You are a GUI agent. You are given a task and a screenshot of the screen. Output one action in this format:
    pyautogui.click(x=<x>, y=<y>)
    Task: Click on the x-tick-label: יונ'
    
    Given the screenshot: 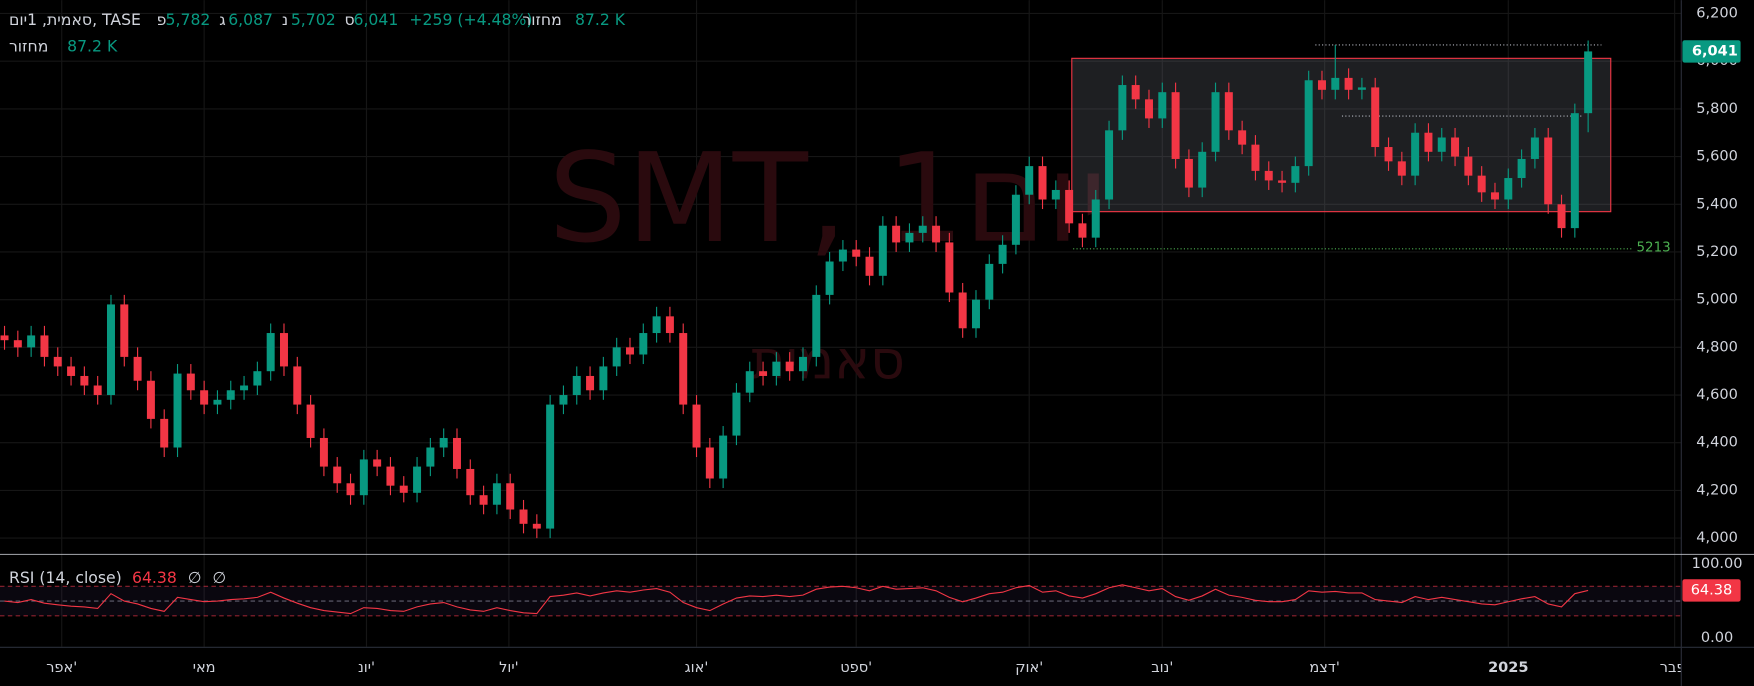 What is the action you would take?
    pyautogui.click(x=366, y=668)
    